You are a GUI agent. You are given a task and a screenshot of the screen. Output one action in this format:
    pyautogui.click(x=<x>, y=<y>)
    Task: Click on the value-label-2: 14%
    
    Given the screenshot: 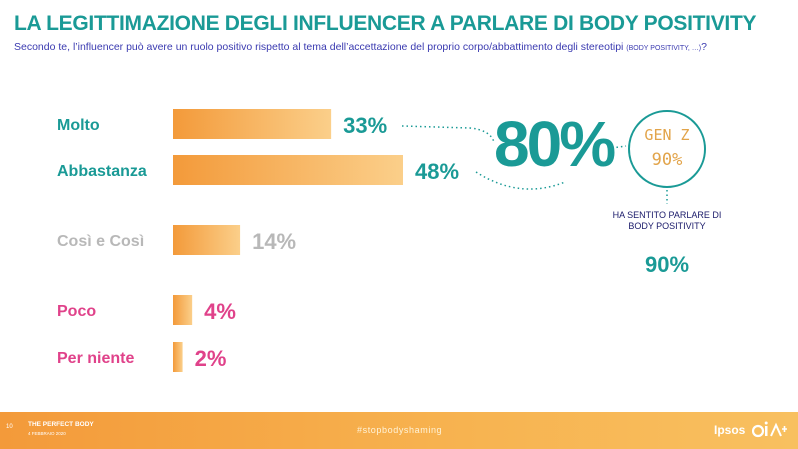 What is the action you would take?
    pyautogui.click(x=274, y=241)
    